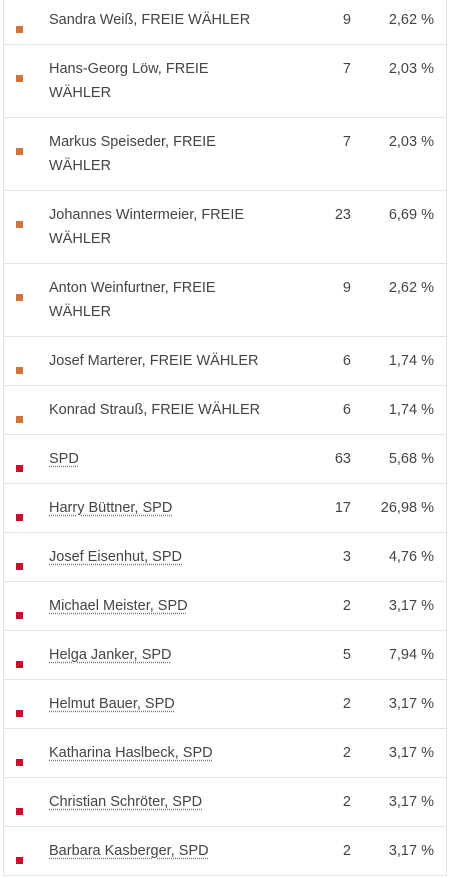 Image resolution: width=455 pixels, height=878 pixels. What do you see at coordinates (342, 215) in the screenshot?
I see `vote-count: 23` at bounding box center [342, 215].